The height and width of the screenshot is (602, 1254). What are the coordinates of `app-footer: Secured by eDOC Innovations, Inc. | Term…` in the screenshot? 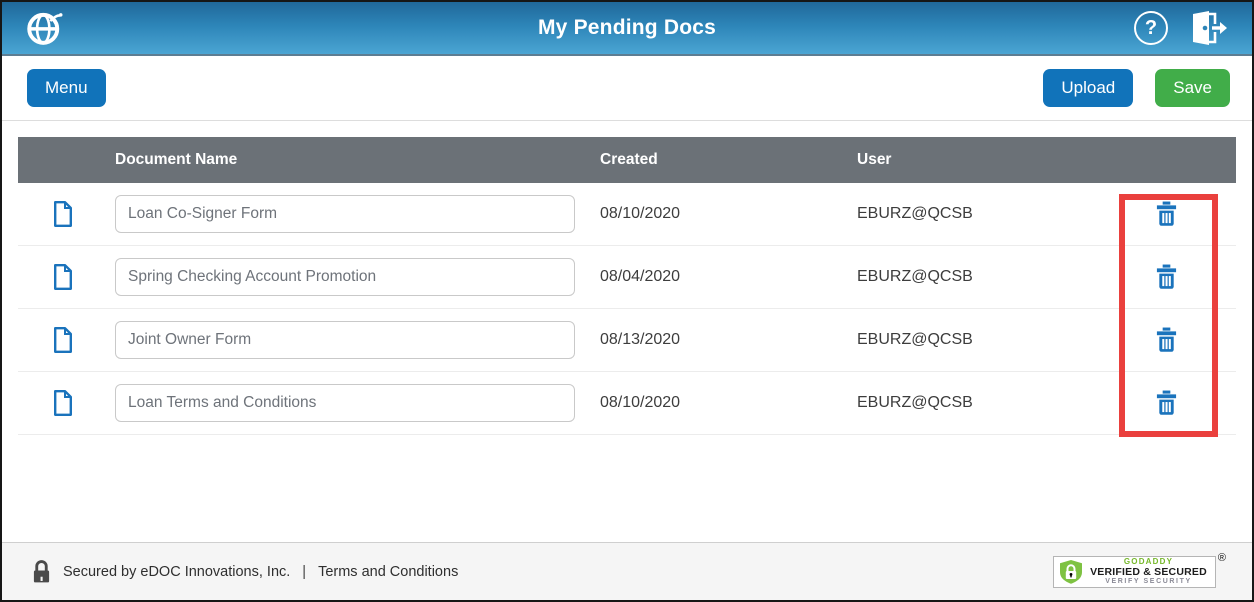 It's located at (627, 571).